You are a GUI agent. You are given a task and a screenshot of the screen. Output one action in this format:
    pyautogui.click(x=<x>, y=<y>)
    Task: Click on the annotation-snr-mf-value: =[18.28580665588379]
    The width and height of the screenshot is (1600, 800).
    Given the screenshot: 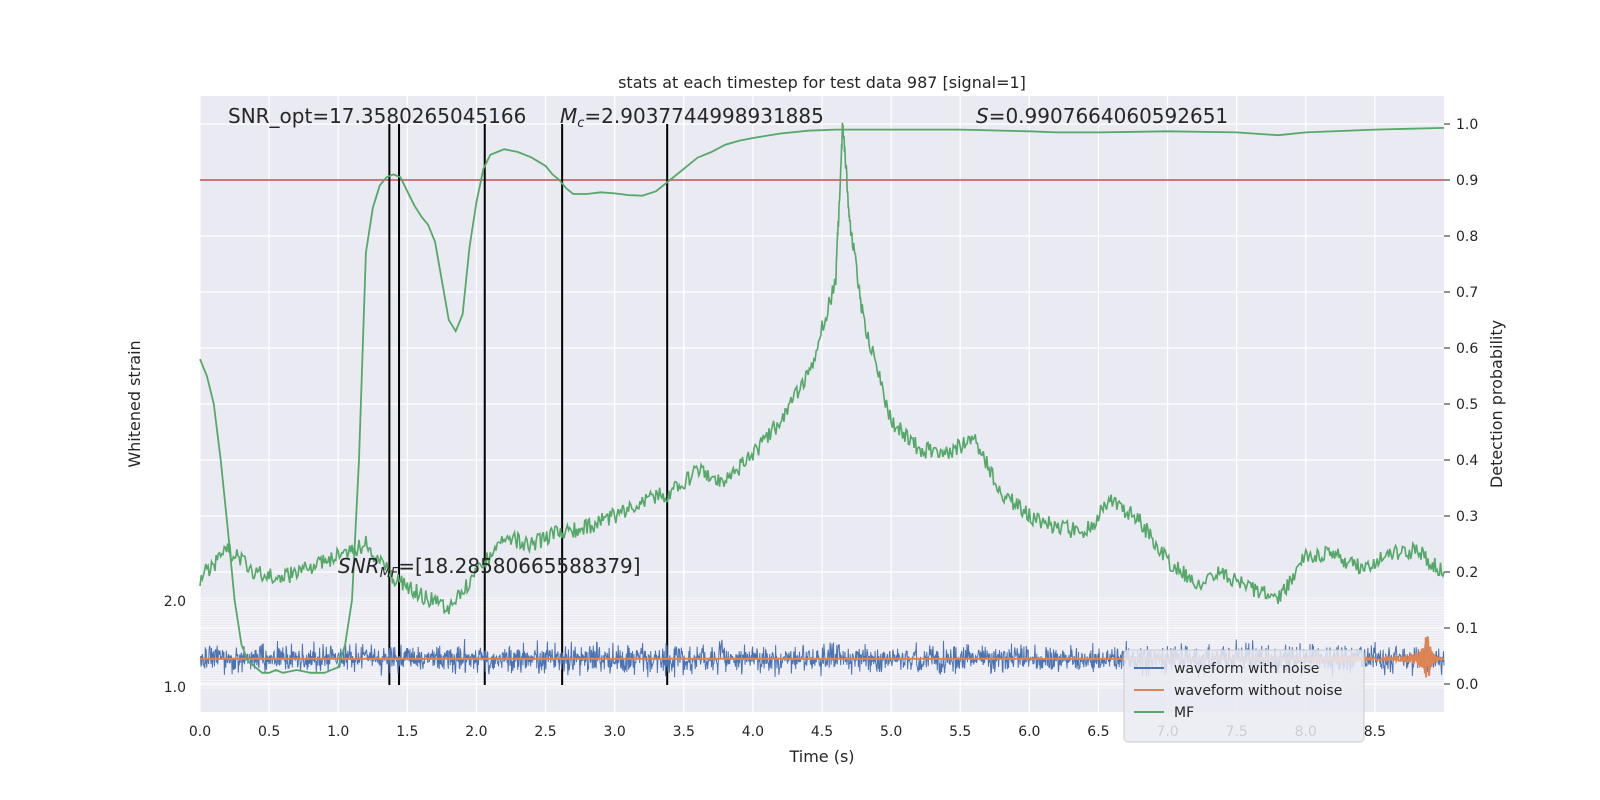 What is the action you would take?
    pyautogui.click(x=519, y=566)
    